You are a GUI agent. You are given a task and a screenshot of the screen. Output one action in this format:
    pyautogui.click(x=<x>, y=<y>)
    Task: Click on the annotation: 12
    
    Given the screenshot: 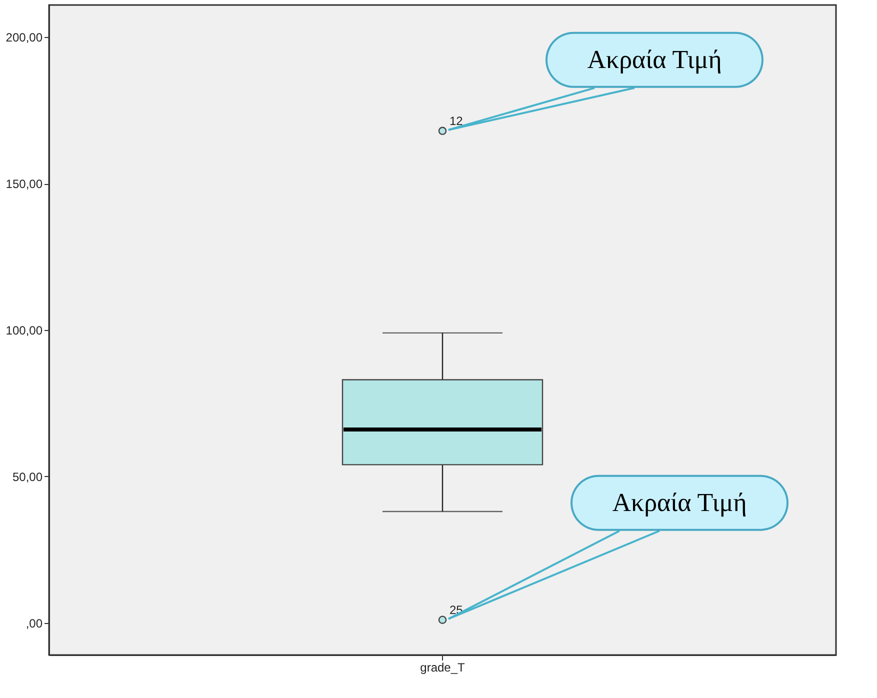 What is the action you would take?
    pyautogui.click(x=457, y=121)
    